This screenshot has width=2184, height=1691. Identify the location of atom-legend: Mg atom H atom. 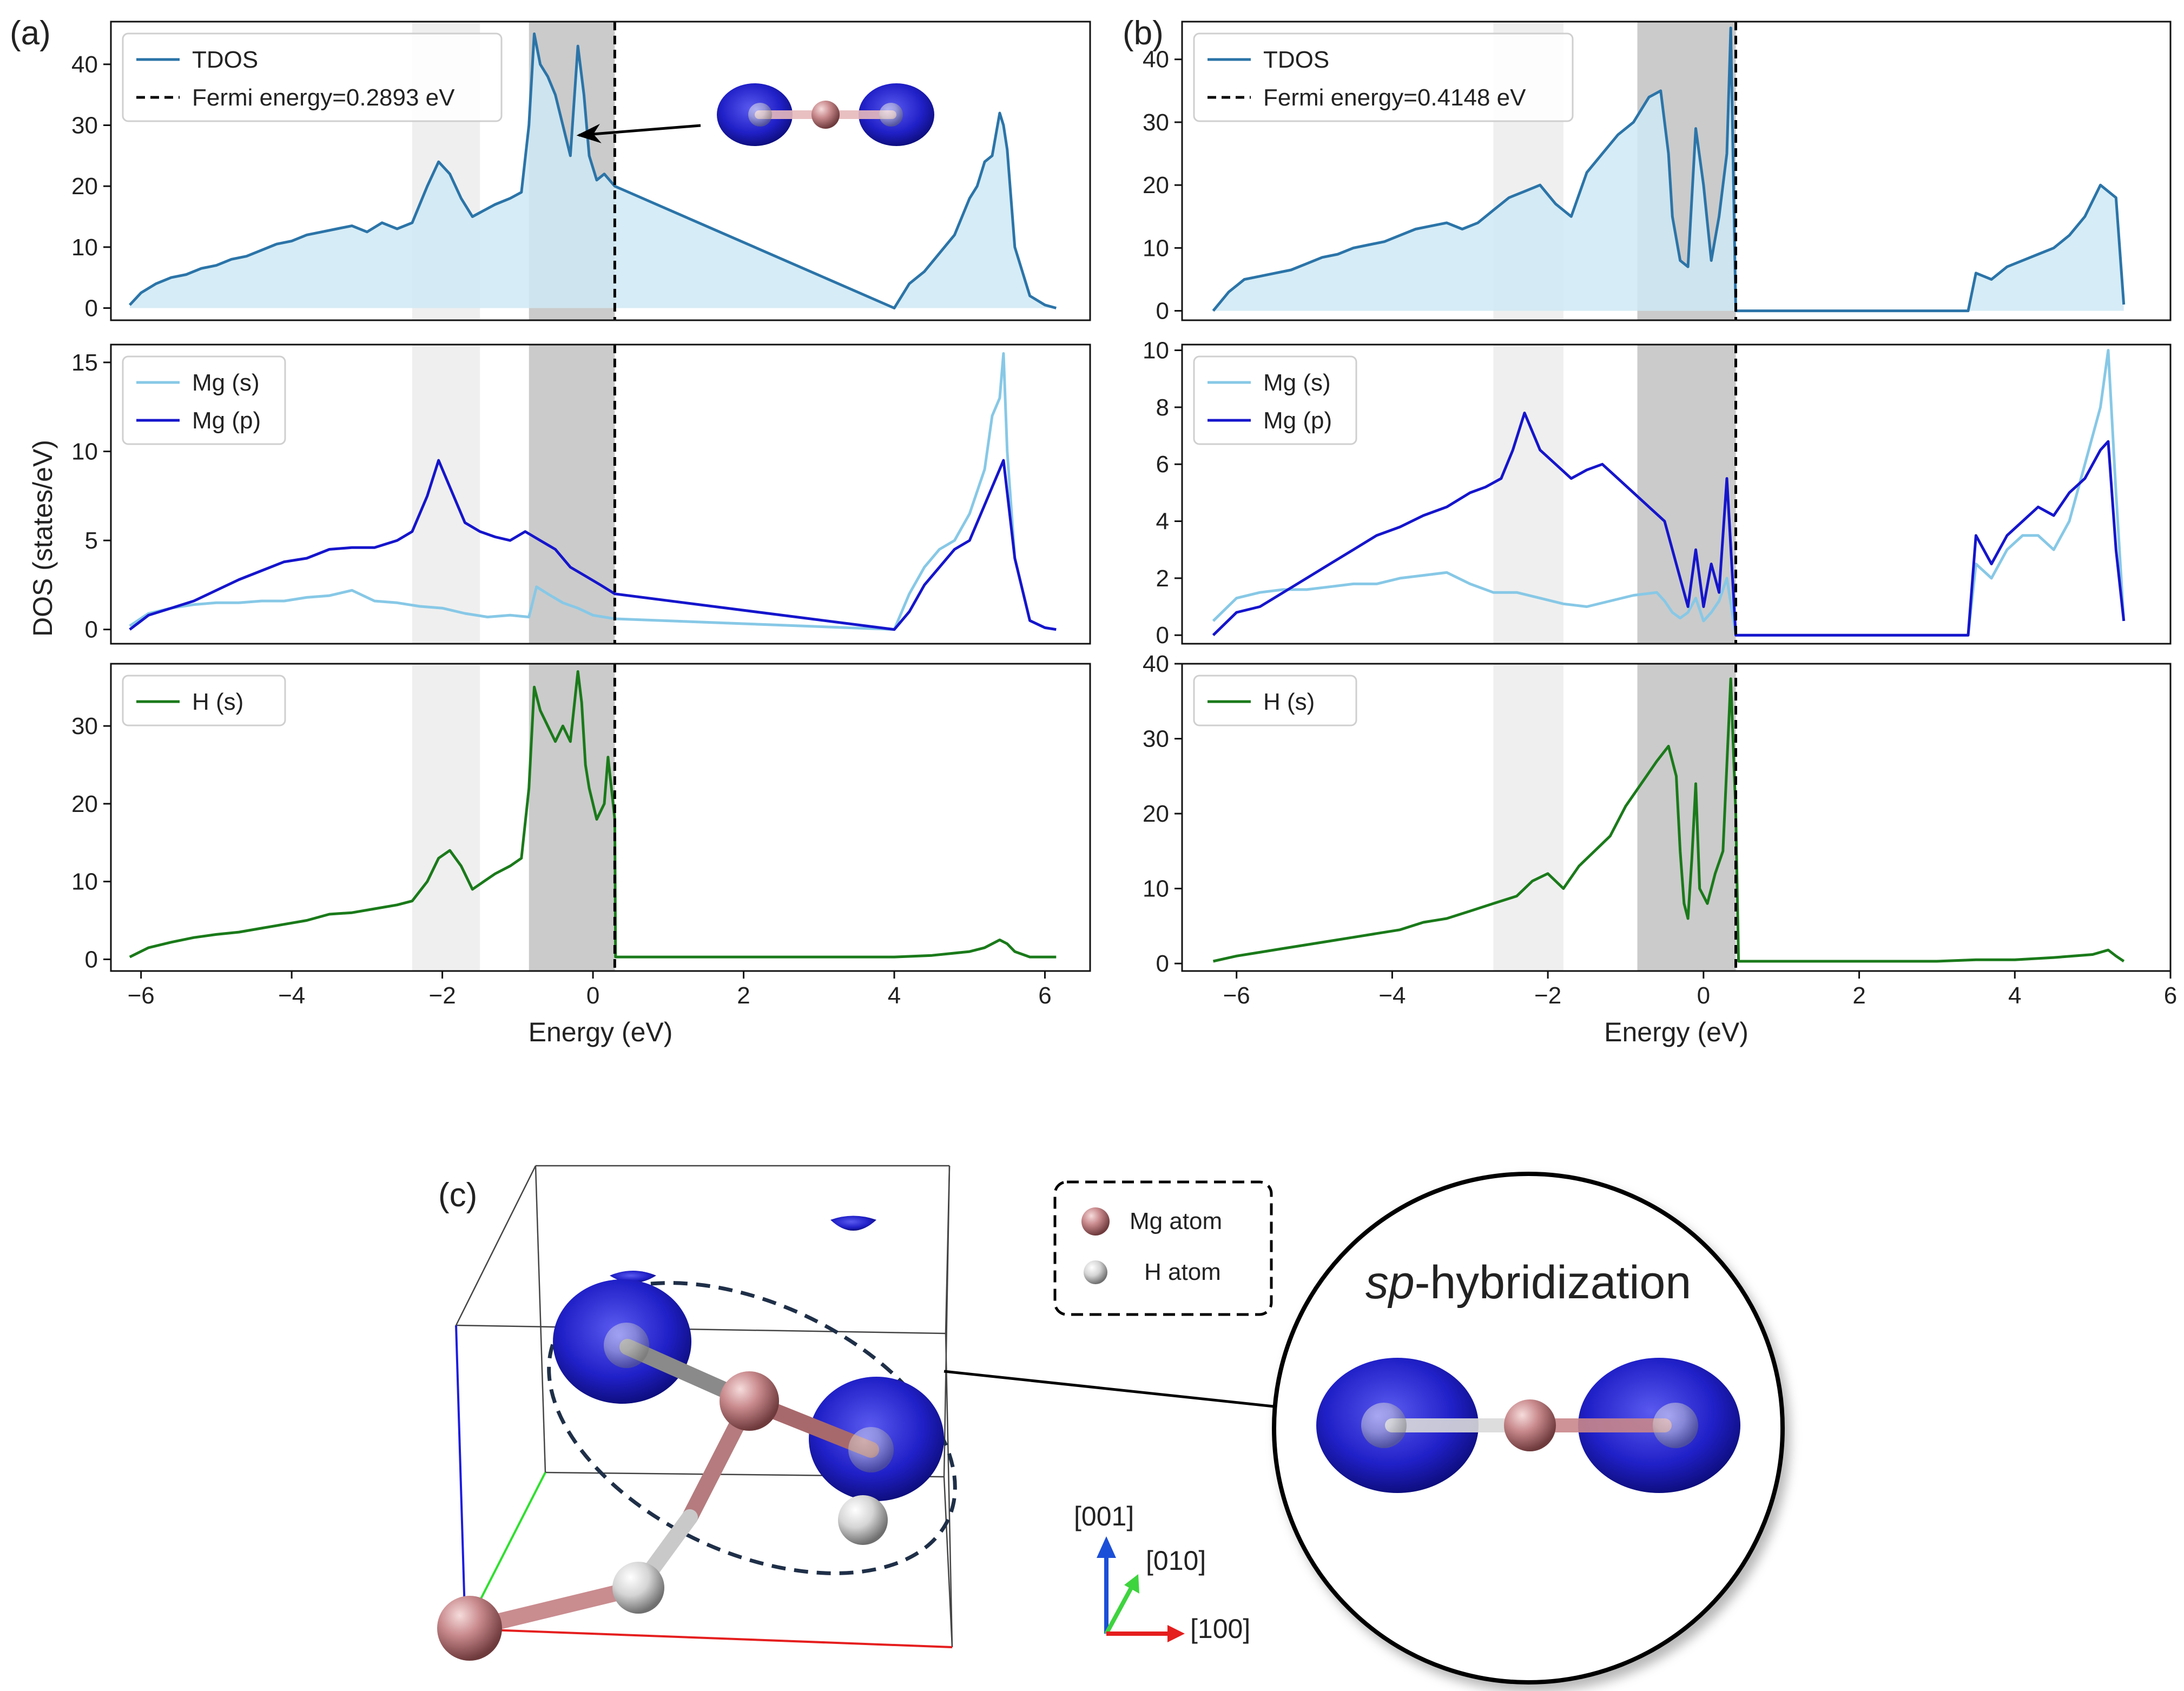
(1163, 1248).